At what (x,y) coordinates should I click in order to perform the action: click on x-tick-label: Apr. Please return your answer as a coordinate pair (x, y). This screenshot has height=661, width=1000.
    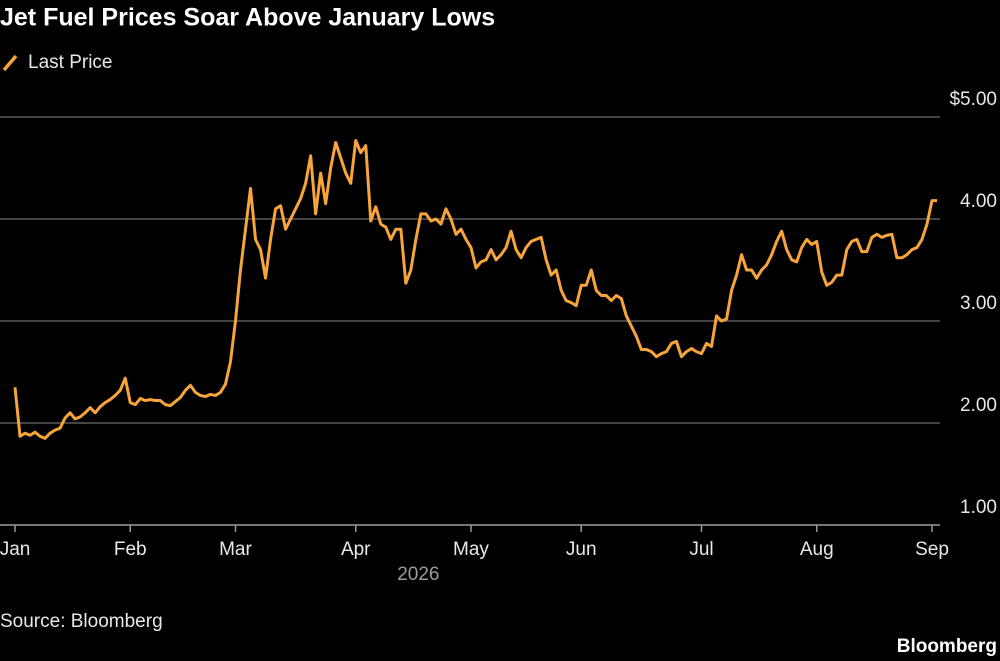
    Looking at the image, I should click on (356, 549).